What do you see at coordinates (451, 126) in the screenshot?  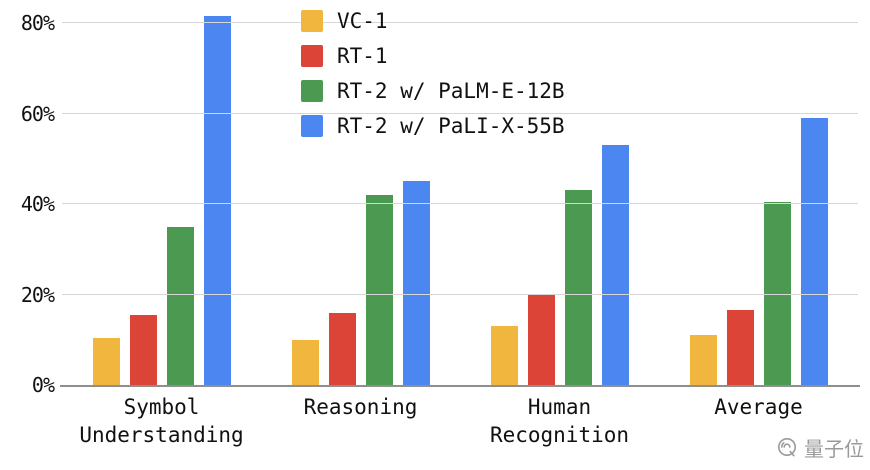 I see `legend-label: RT-2 w/ PaLI-X-55B` at bounding box center [451, 126].